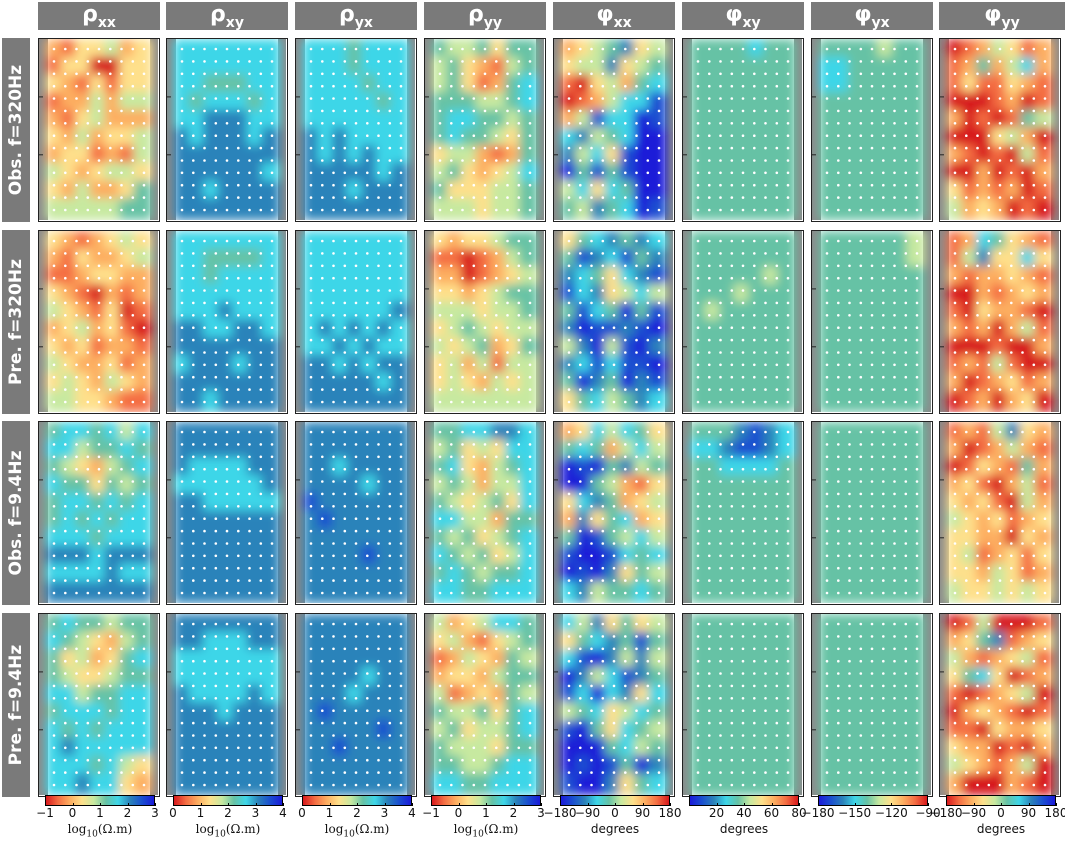 The height and width of the screenshot is (846, 1065). Describe the element at coordinates (743, 513) in the screenshot. I see `heatmap-panel-r2-c5` at that location.